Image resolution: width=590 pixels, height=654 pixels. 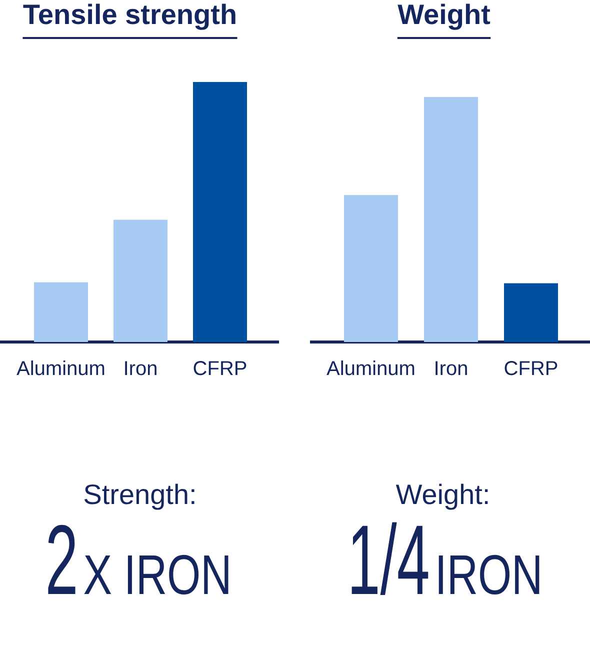 What do you see at coordinates (390, 558) in the screenshot?
I see `text: 1/4` at bounding box center [390, 558].